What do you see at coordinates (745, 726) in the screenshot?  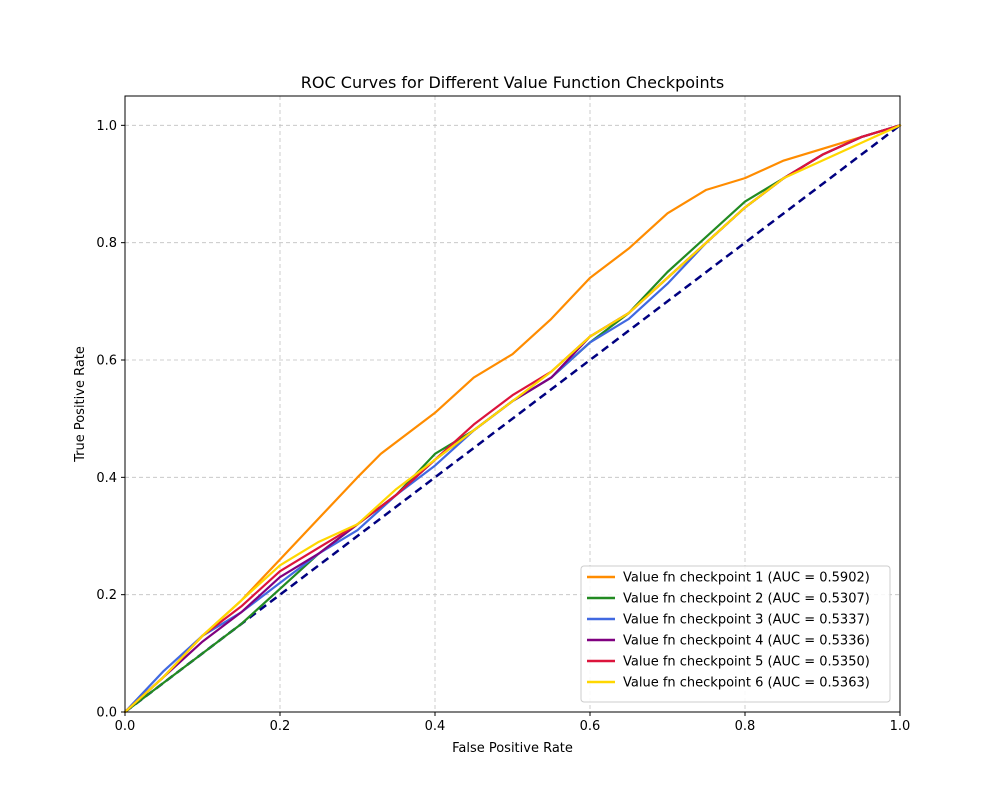 I see `x-tick-label: 0.8` at bounding box center [745, 726].